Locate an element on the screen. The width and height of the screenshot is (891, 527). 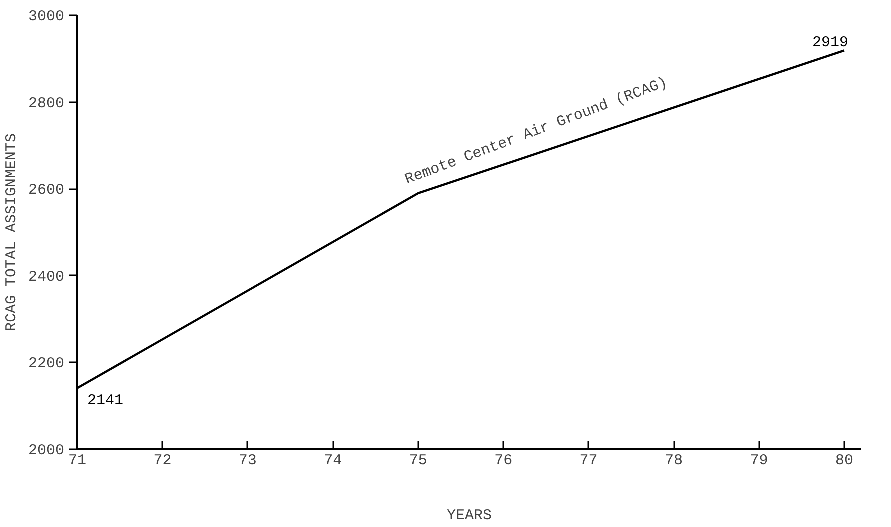
y-tick-label: 2800 is located at coordinates (46, 103).